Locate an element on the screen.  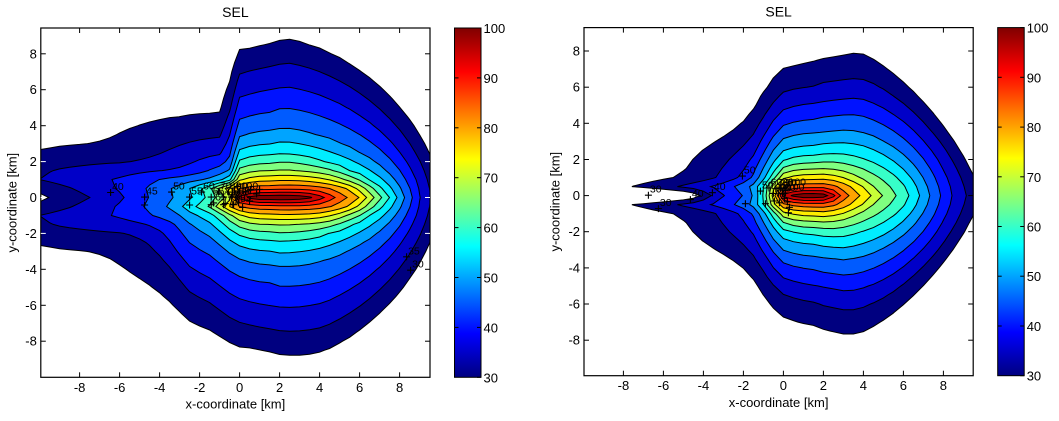
svg-text: 45 is located at coordinates (152, 192).